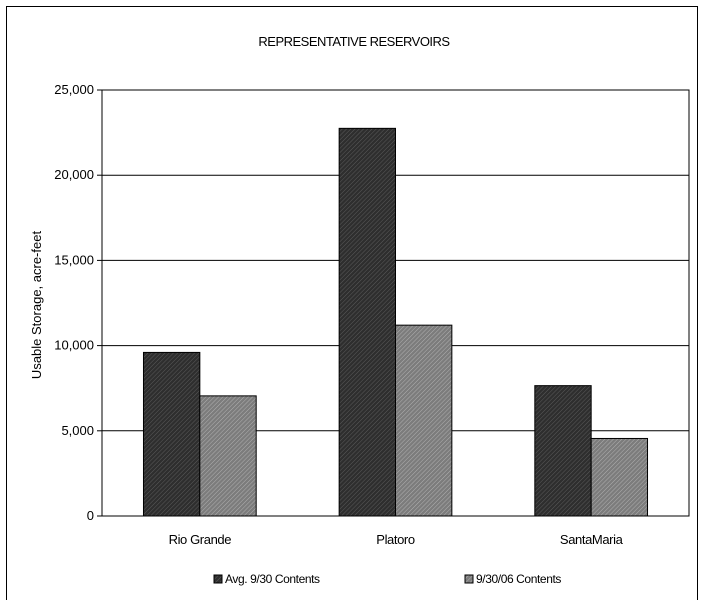 Image resolution: width=707 pixels, height=601 pixels. I want to click on y-tick-label: 0, so click(90, 515).